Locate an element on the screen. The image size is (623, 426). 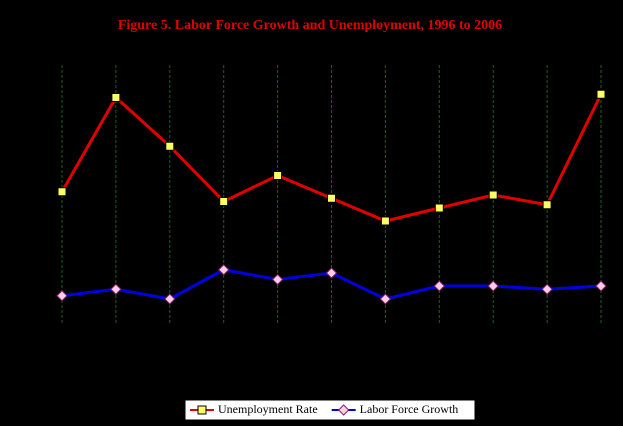
legend-box is located at coordinates (330, 410).